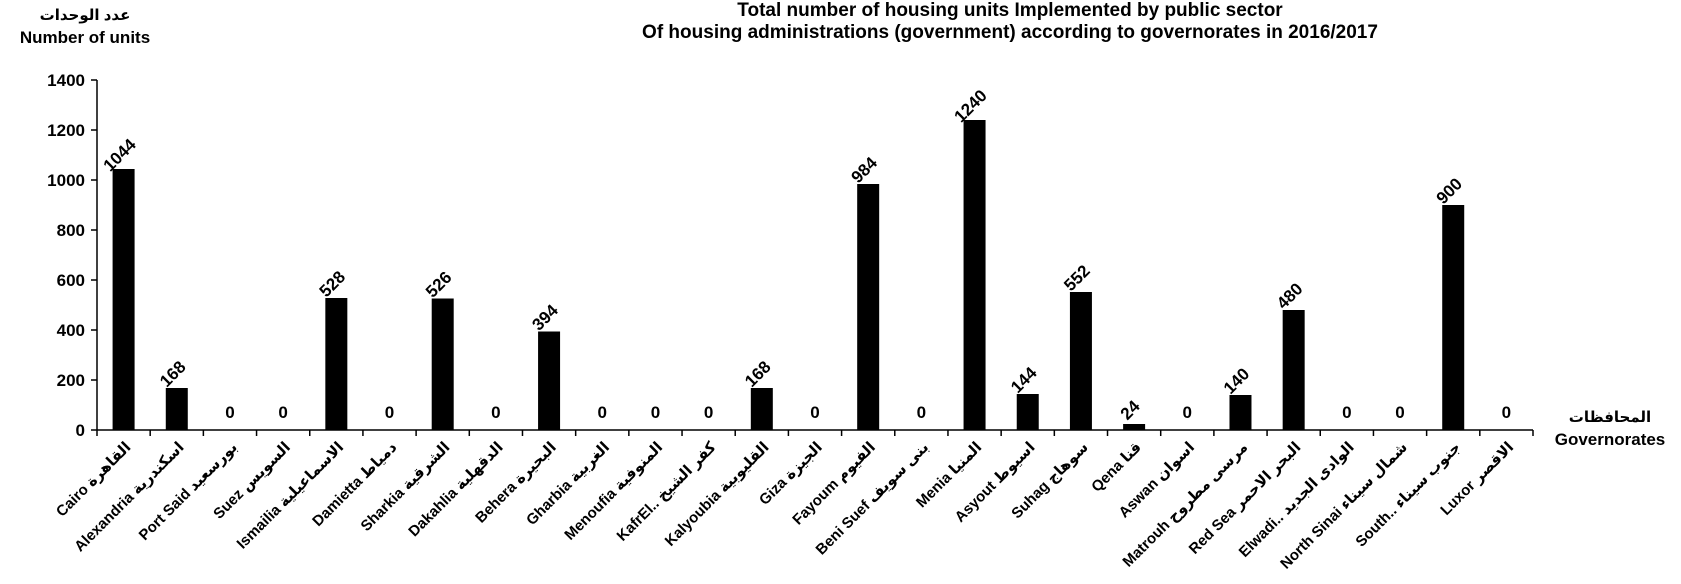 The height and width of the screenshot is (584, 1681). I want to click on y-tick-label: 0, so click(80, 430).